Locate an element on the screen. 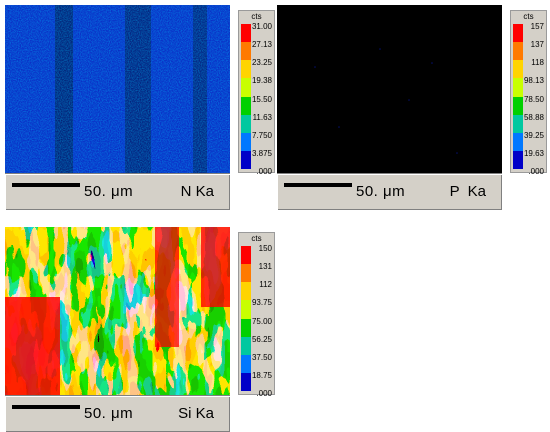 This screenshot has height=432, width=550. legend-tick-label: 93.75 is located at coordinates (261, 303).